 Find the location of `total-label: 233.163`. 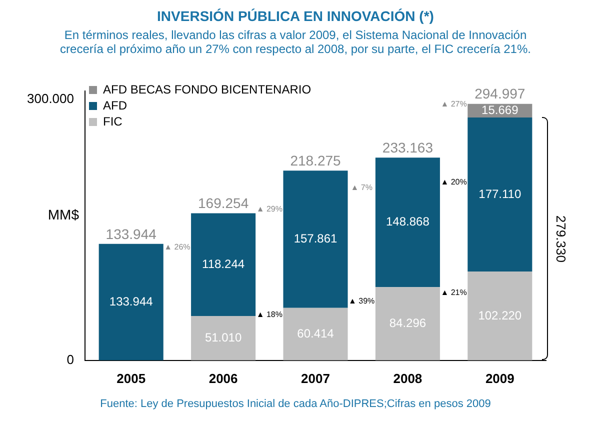

total-label: 233.163 is located at coordinates (408, 147).